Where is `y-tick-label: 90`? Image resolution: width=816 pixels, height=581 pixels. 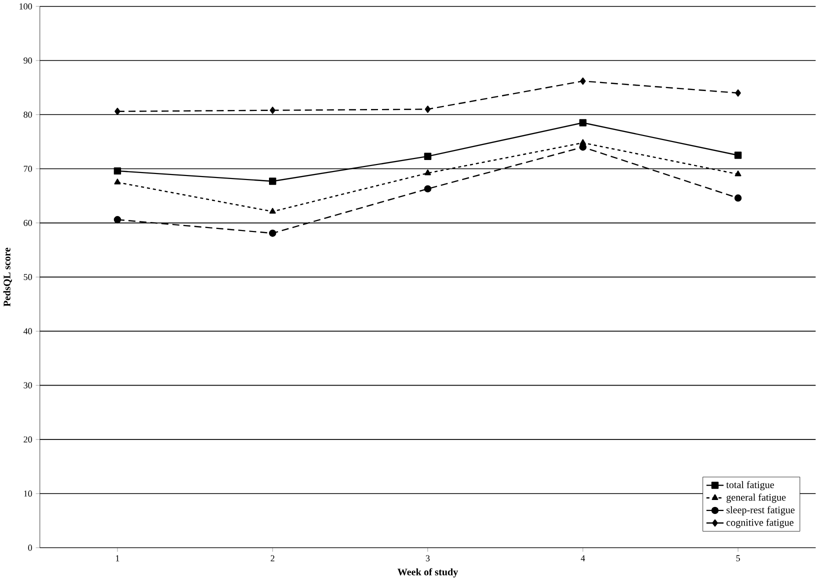
y-tick-label: 90 is located at coordinates (28, 61).